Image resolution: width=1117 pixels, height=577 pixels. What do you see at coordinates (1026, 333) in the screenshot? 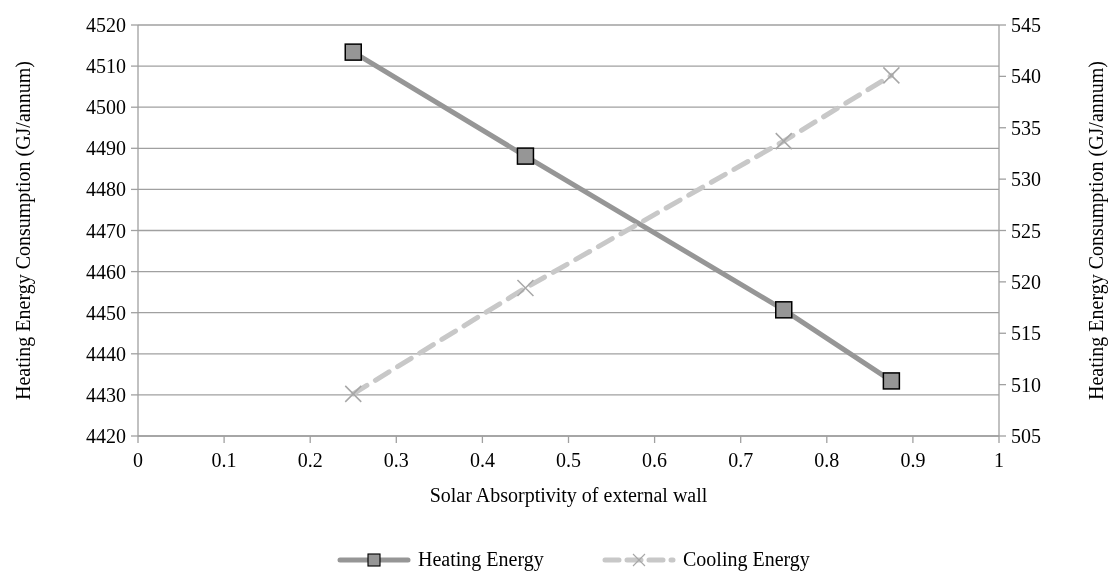
I see `y2-tick-label: 515` at bounding box center [1026, 333].